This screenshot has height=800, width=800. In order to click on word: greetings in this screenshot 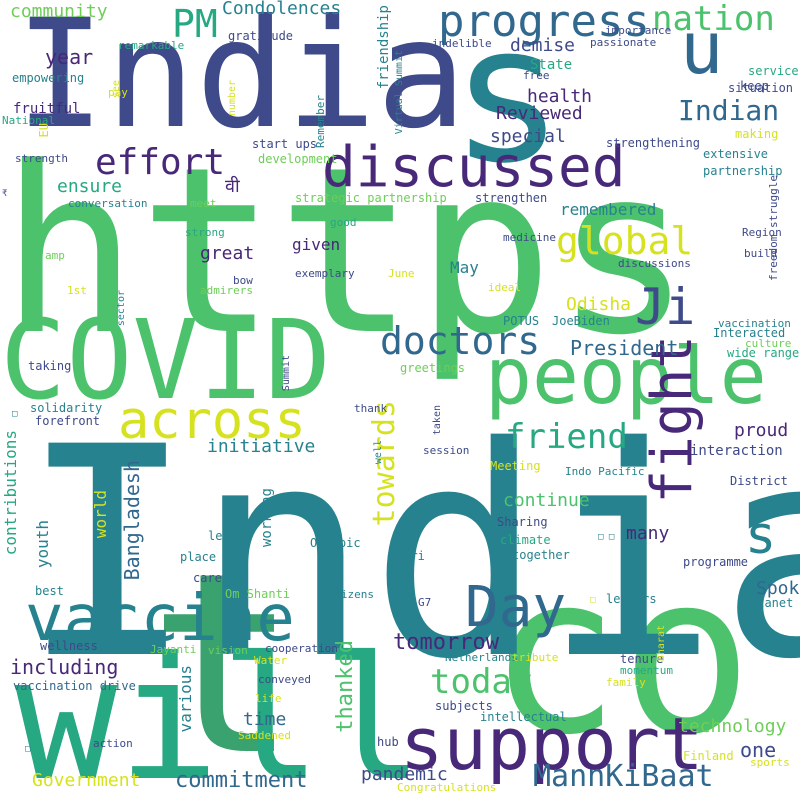, I will do `click(433, 368)`.